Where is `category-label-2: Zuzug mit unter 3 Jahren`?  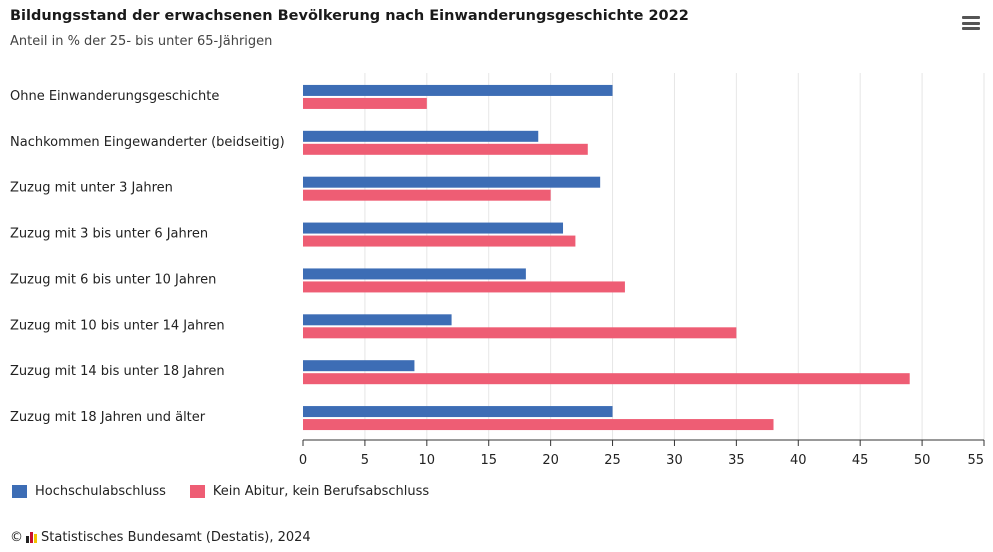 category-label-2: Zuzug mit unter 3 Jahren is located at coordinates (91, 188).